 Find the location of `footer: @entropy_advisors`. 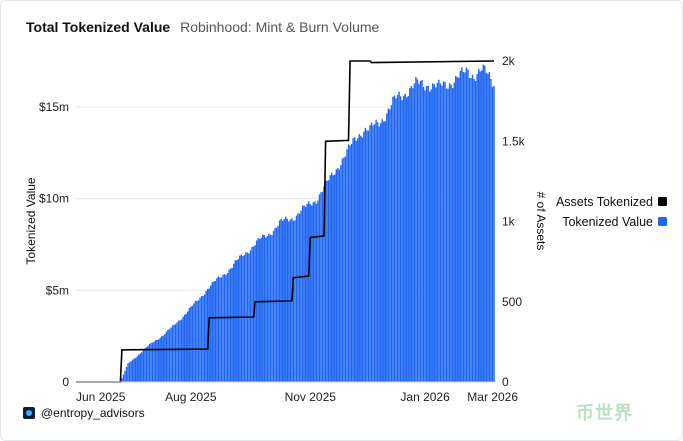

footer: @entropy_advisors is located at coordinates (84, 413).